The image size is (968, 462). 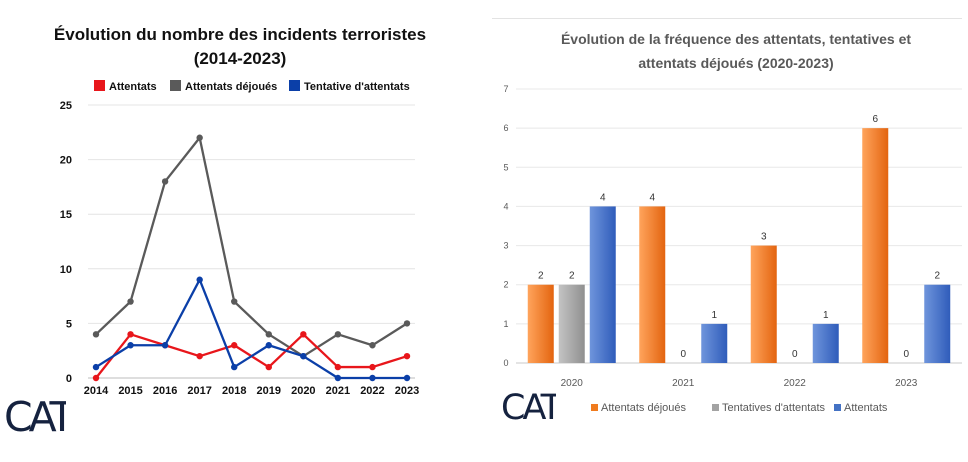 I want to click on data-label: 6, so click(x=875, y=119).